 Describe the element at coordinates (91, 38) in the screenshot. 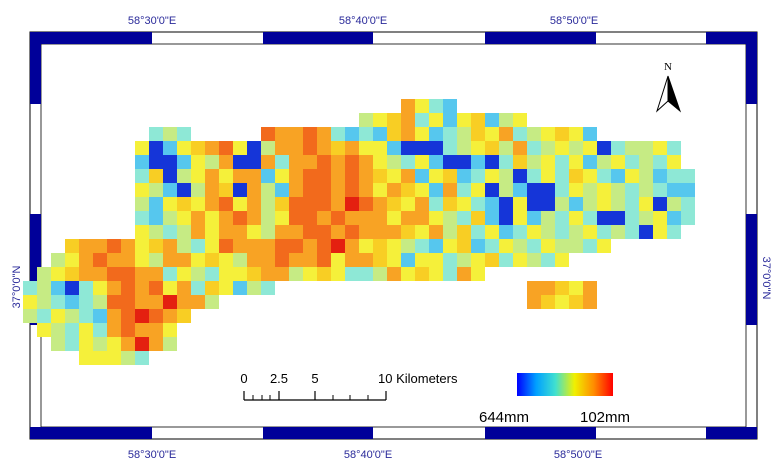

I see `frame-bar` at that location.